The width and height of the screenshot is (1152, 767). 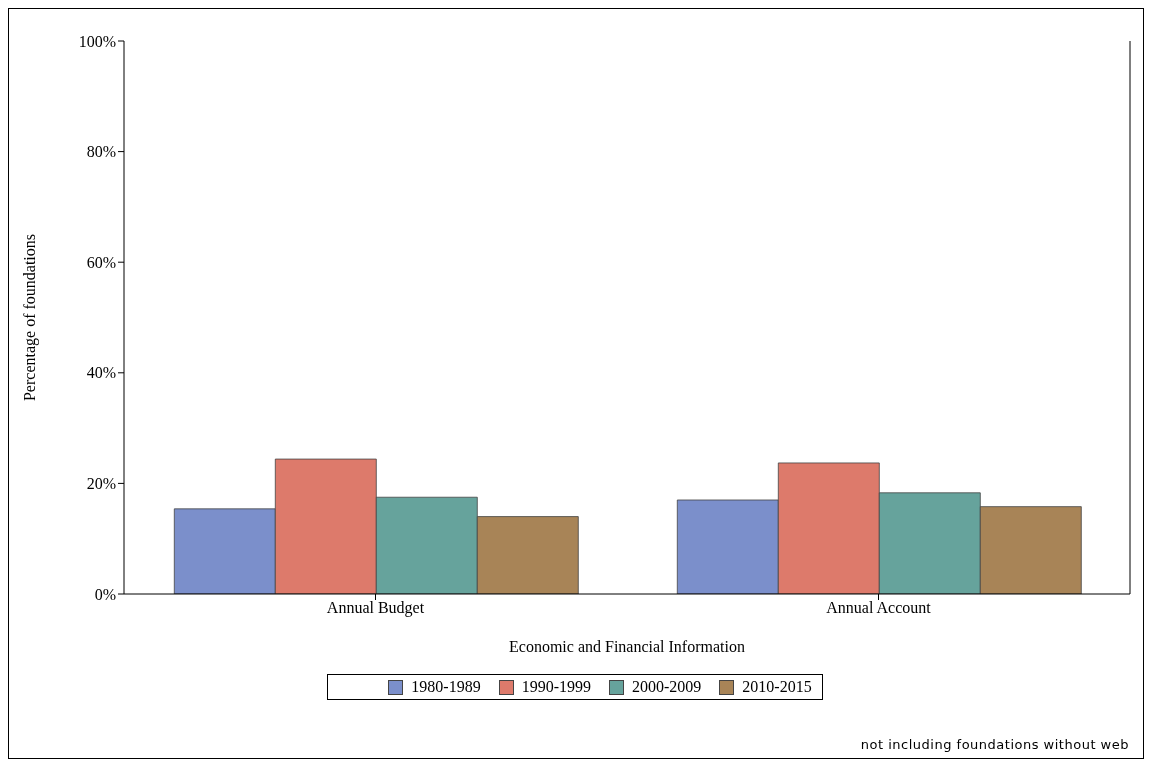 What do you see at coordinates (101, 152) in the screenshot?
I see `y-tick-label: 80%` at bounding box center [101, 152].